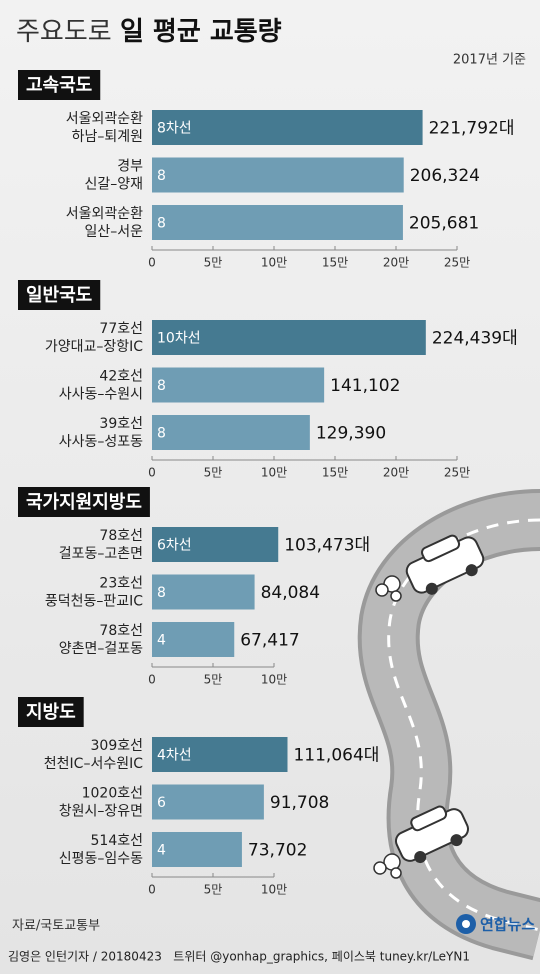  What do you see at coordinates (94, 602) in the screenshot?
I see `category-label: 풍덕천동–판교IC` at bounding box center [94, 602].